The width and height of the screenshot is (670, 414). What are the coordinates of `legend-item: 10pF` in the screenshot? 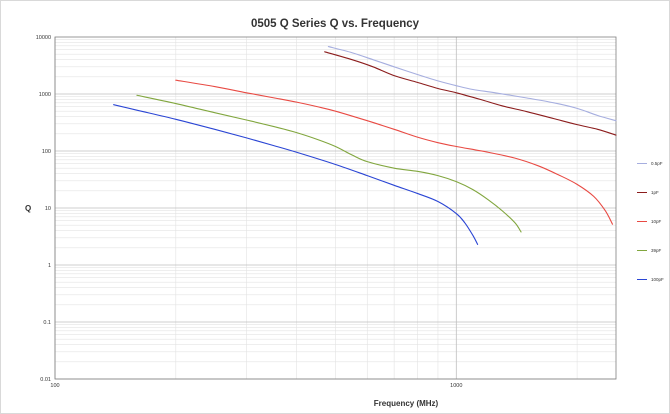 It's located at (652, 221).